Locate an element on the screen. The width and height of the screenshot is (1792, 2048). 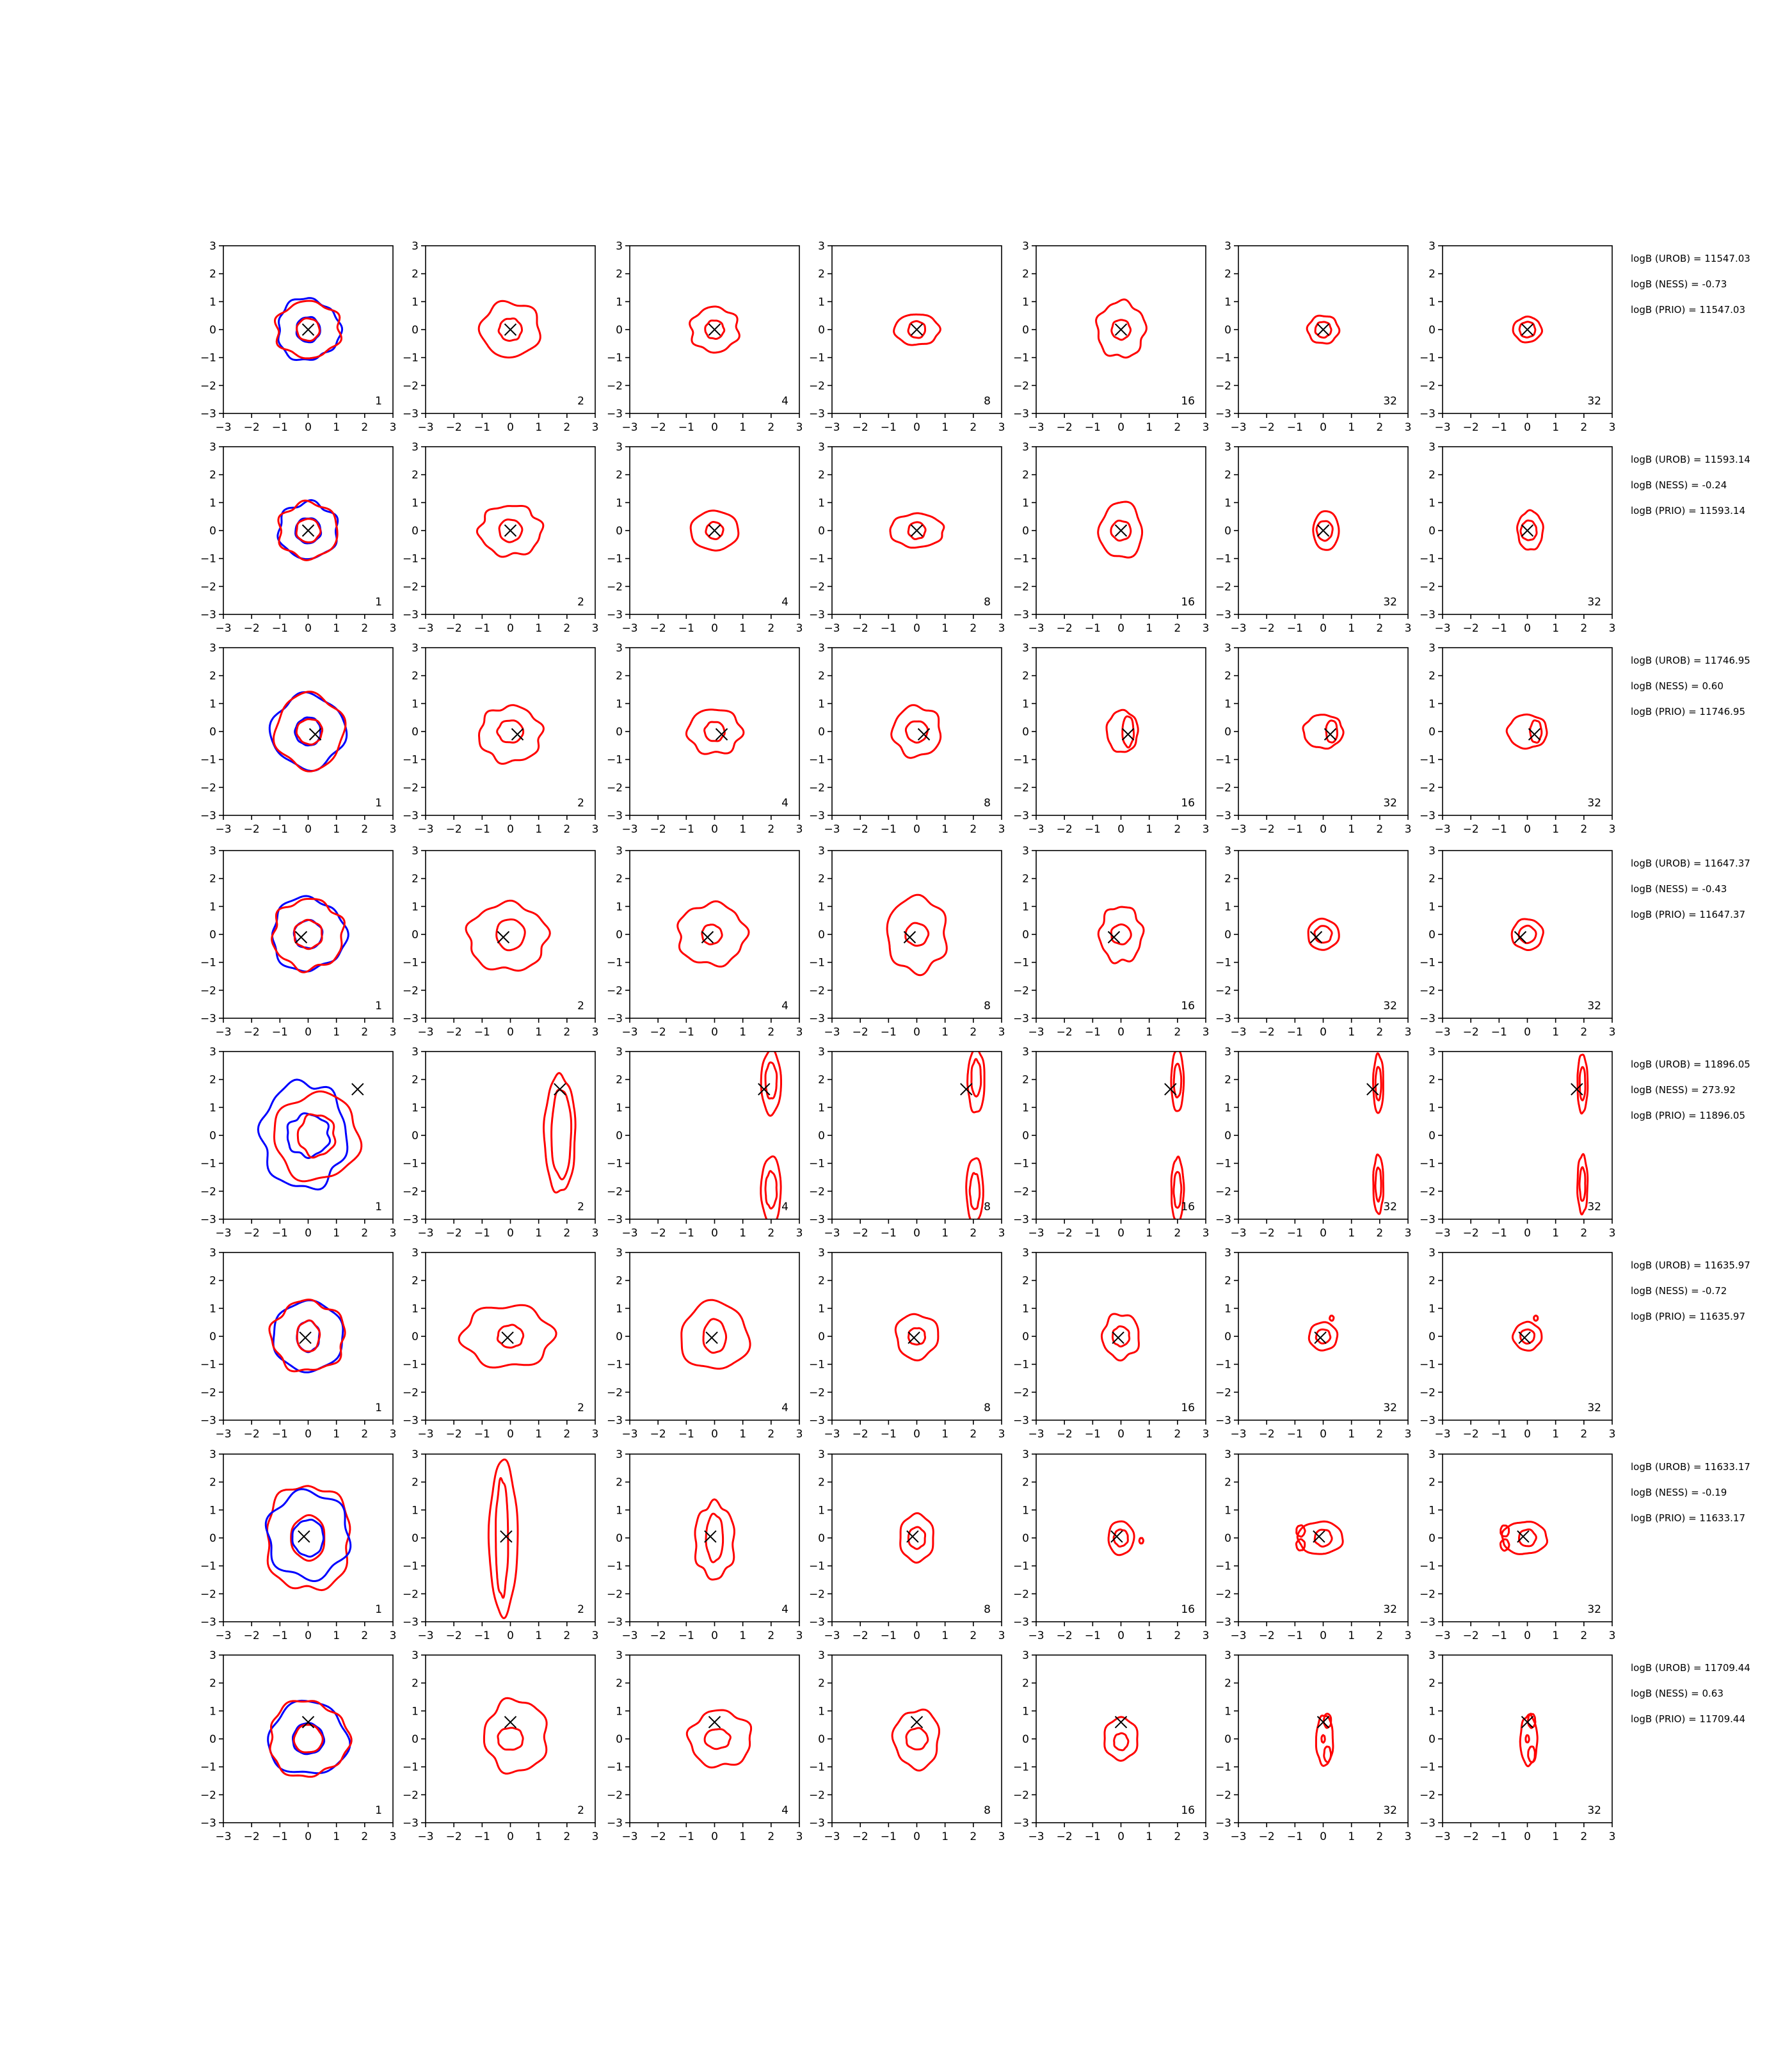
subplot-r4-c3: −3−3 −2 −2 −1 −1 0 0 1 1 2 2 3 3 4 is located at coordinates (705, 942).